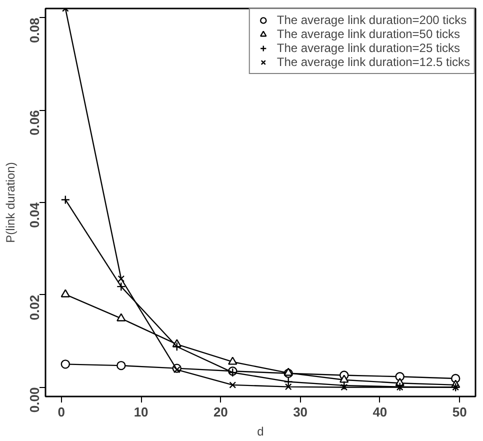  What do you see at coordinates (459, 412) in the screenshot?
I see `x-tick-label: 50` at bounding box center [459, 412].